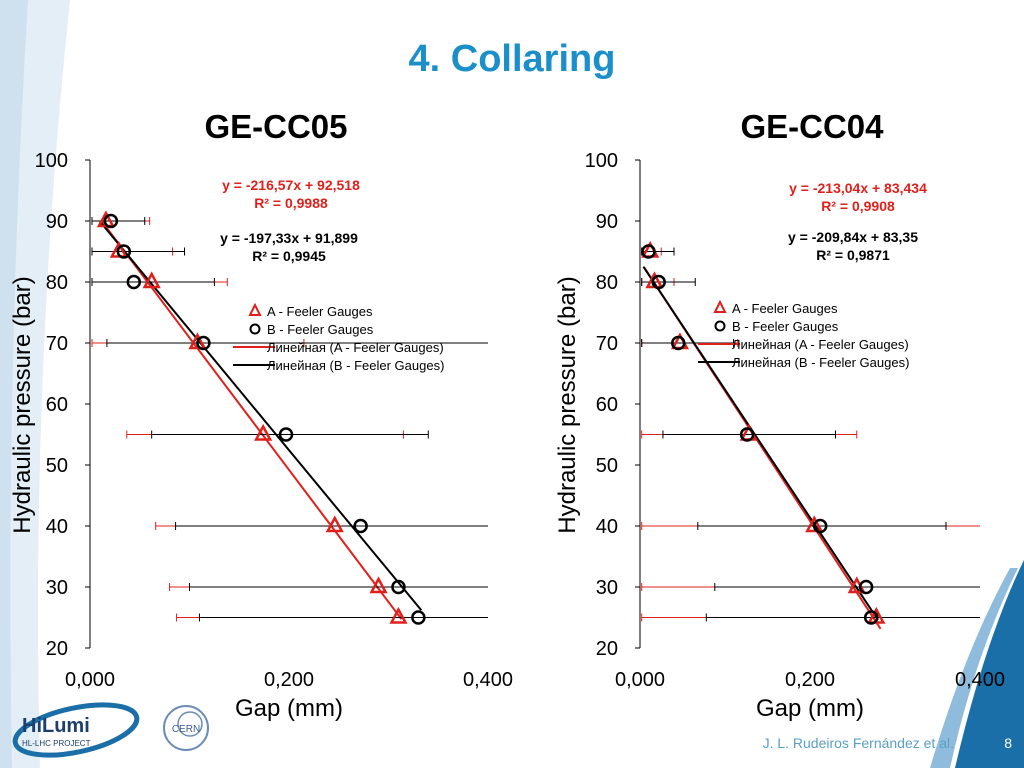  What do you see at coordinates (858, 206) in the screenshot?
I see `r2-a: R² = 0,9908` at bounding box center [858, 206].